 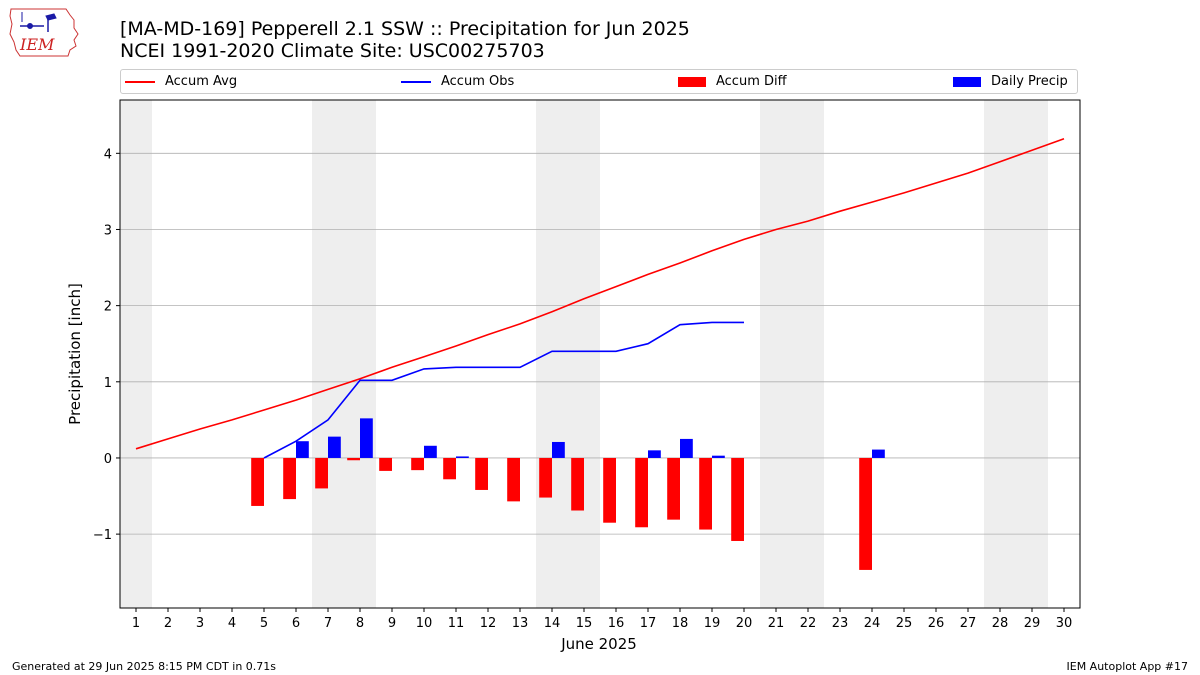 I want to click on legend-item-daily-precip: Daily Precip, so click(x=1010, y=82).